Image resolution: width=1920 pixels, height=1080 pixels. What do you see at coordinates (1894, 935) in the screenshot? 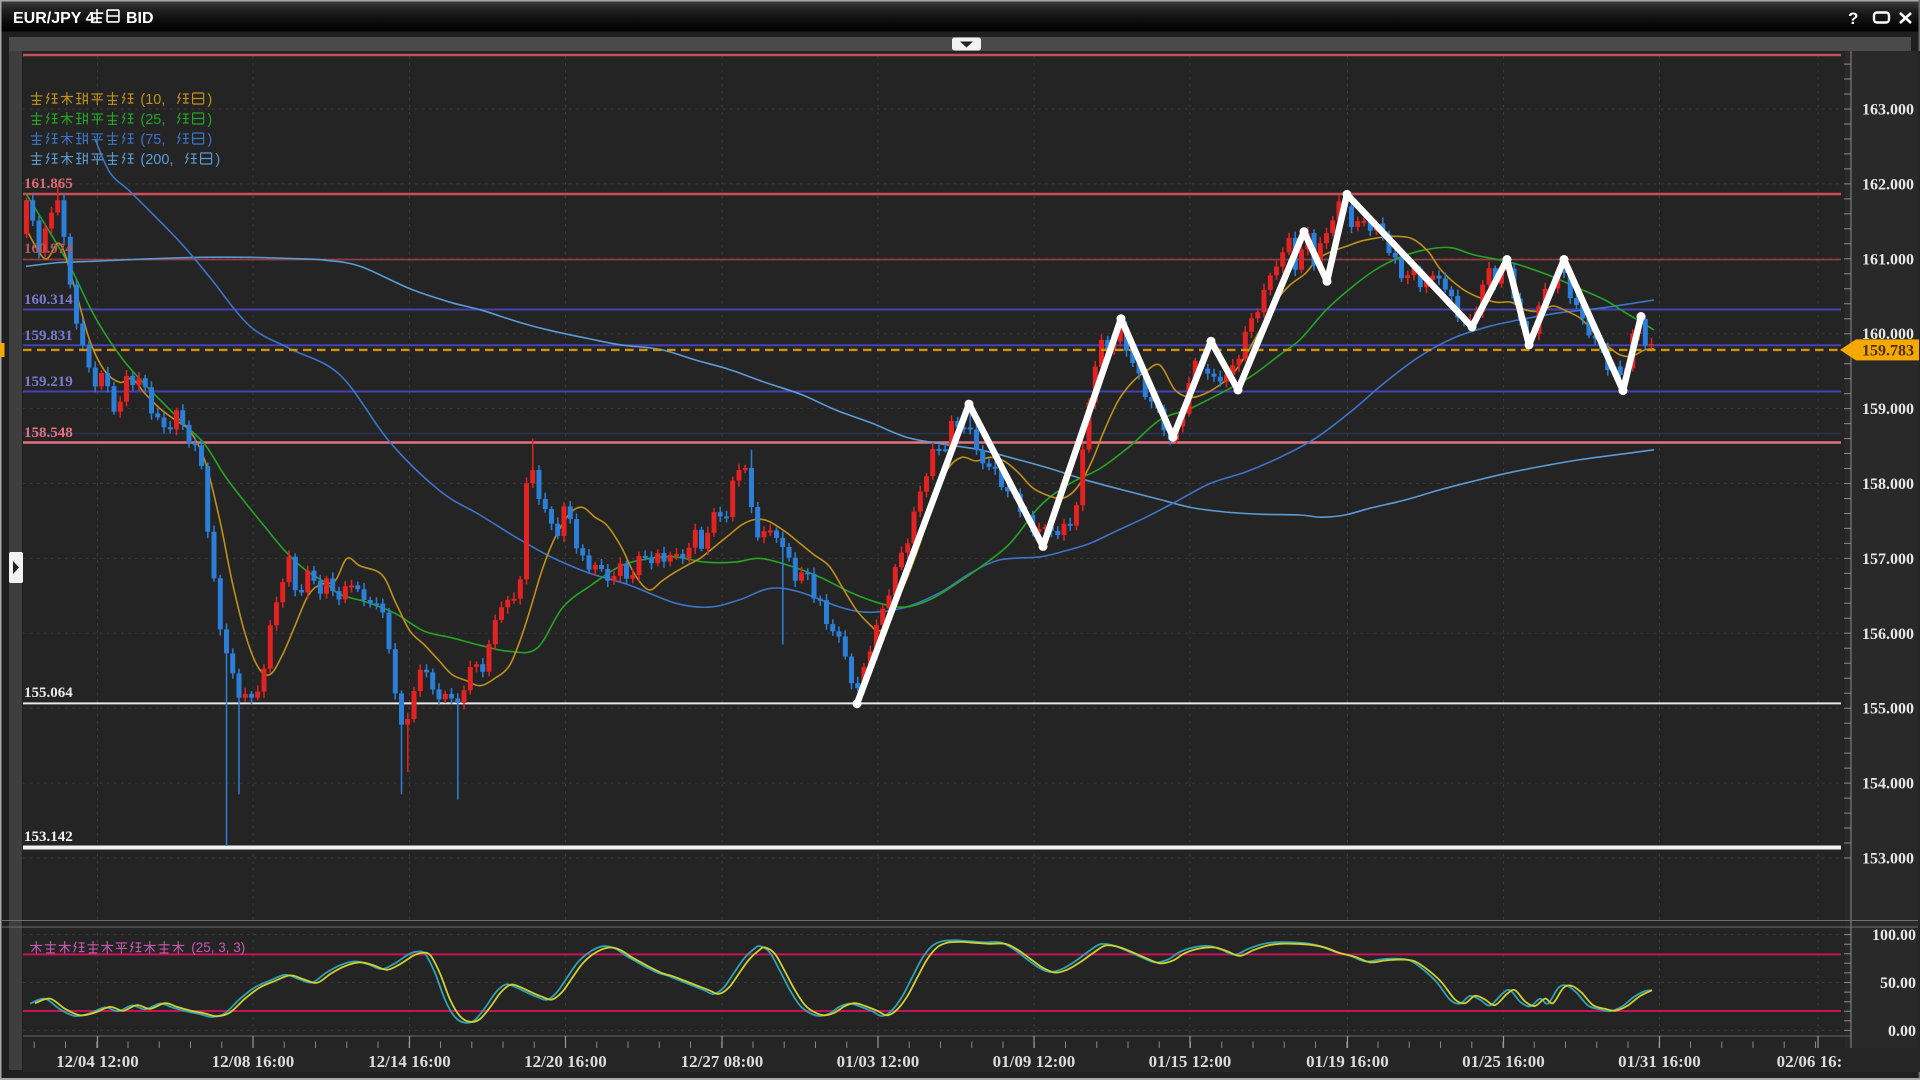
I see `svg-text: 100.00` at bounding box center [1894, 935].